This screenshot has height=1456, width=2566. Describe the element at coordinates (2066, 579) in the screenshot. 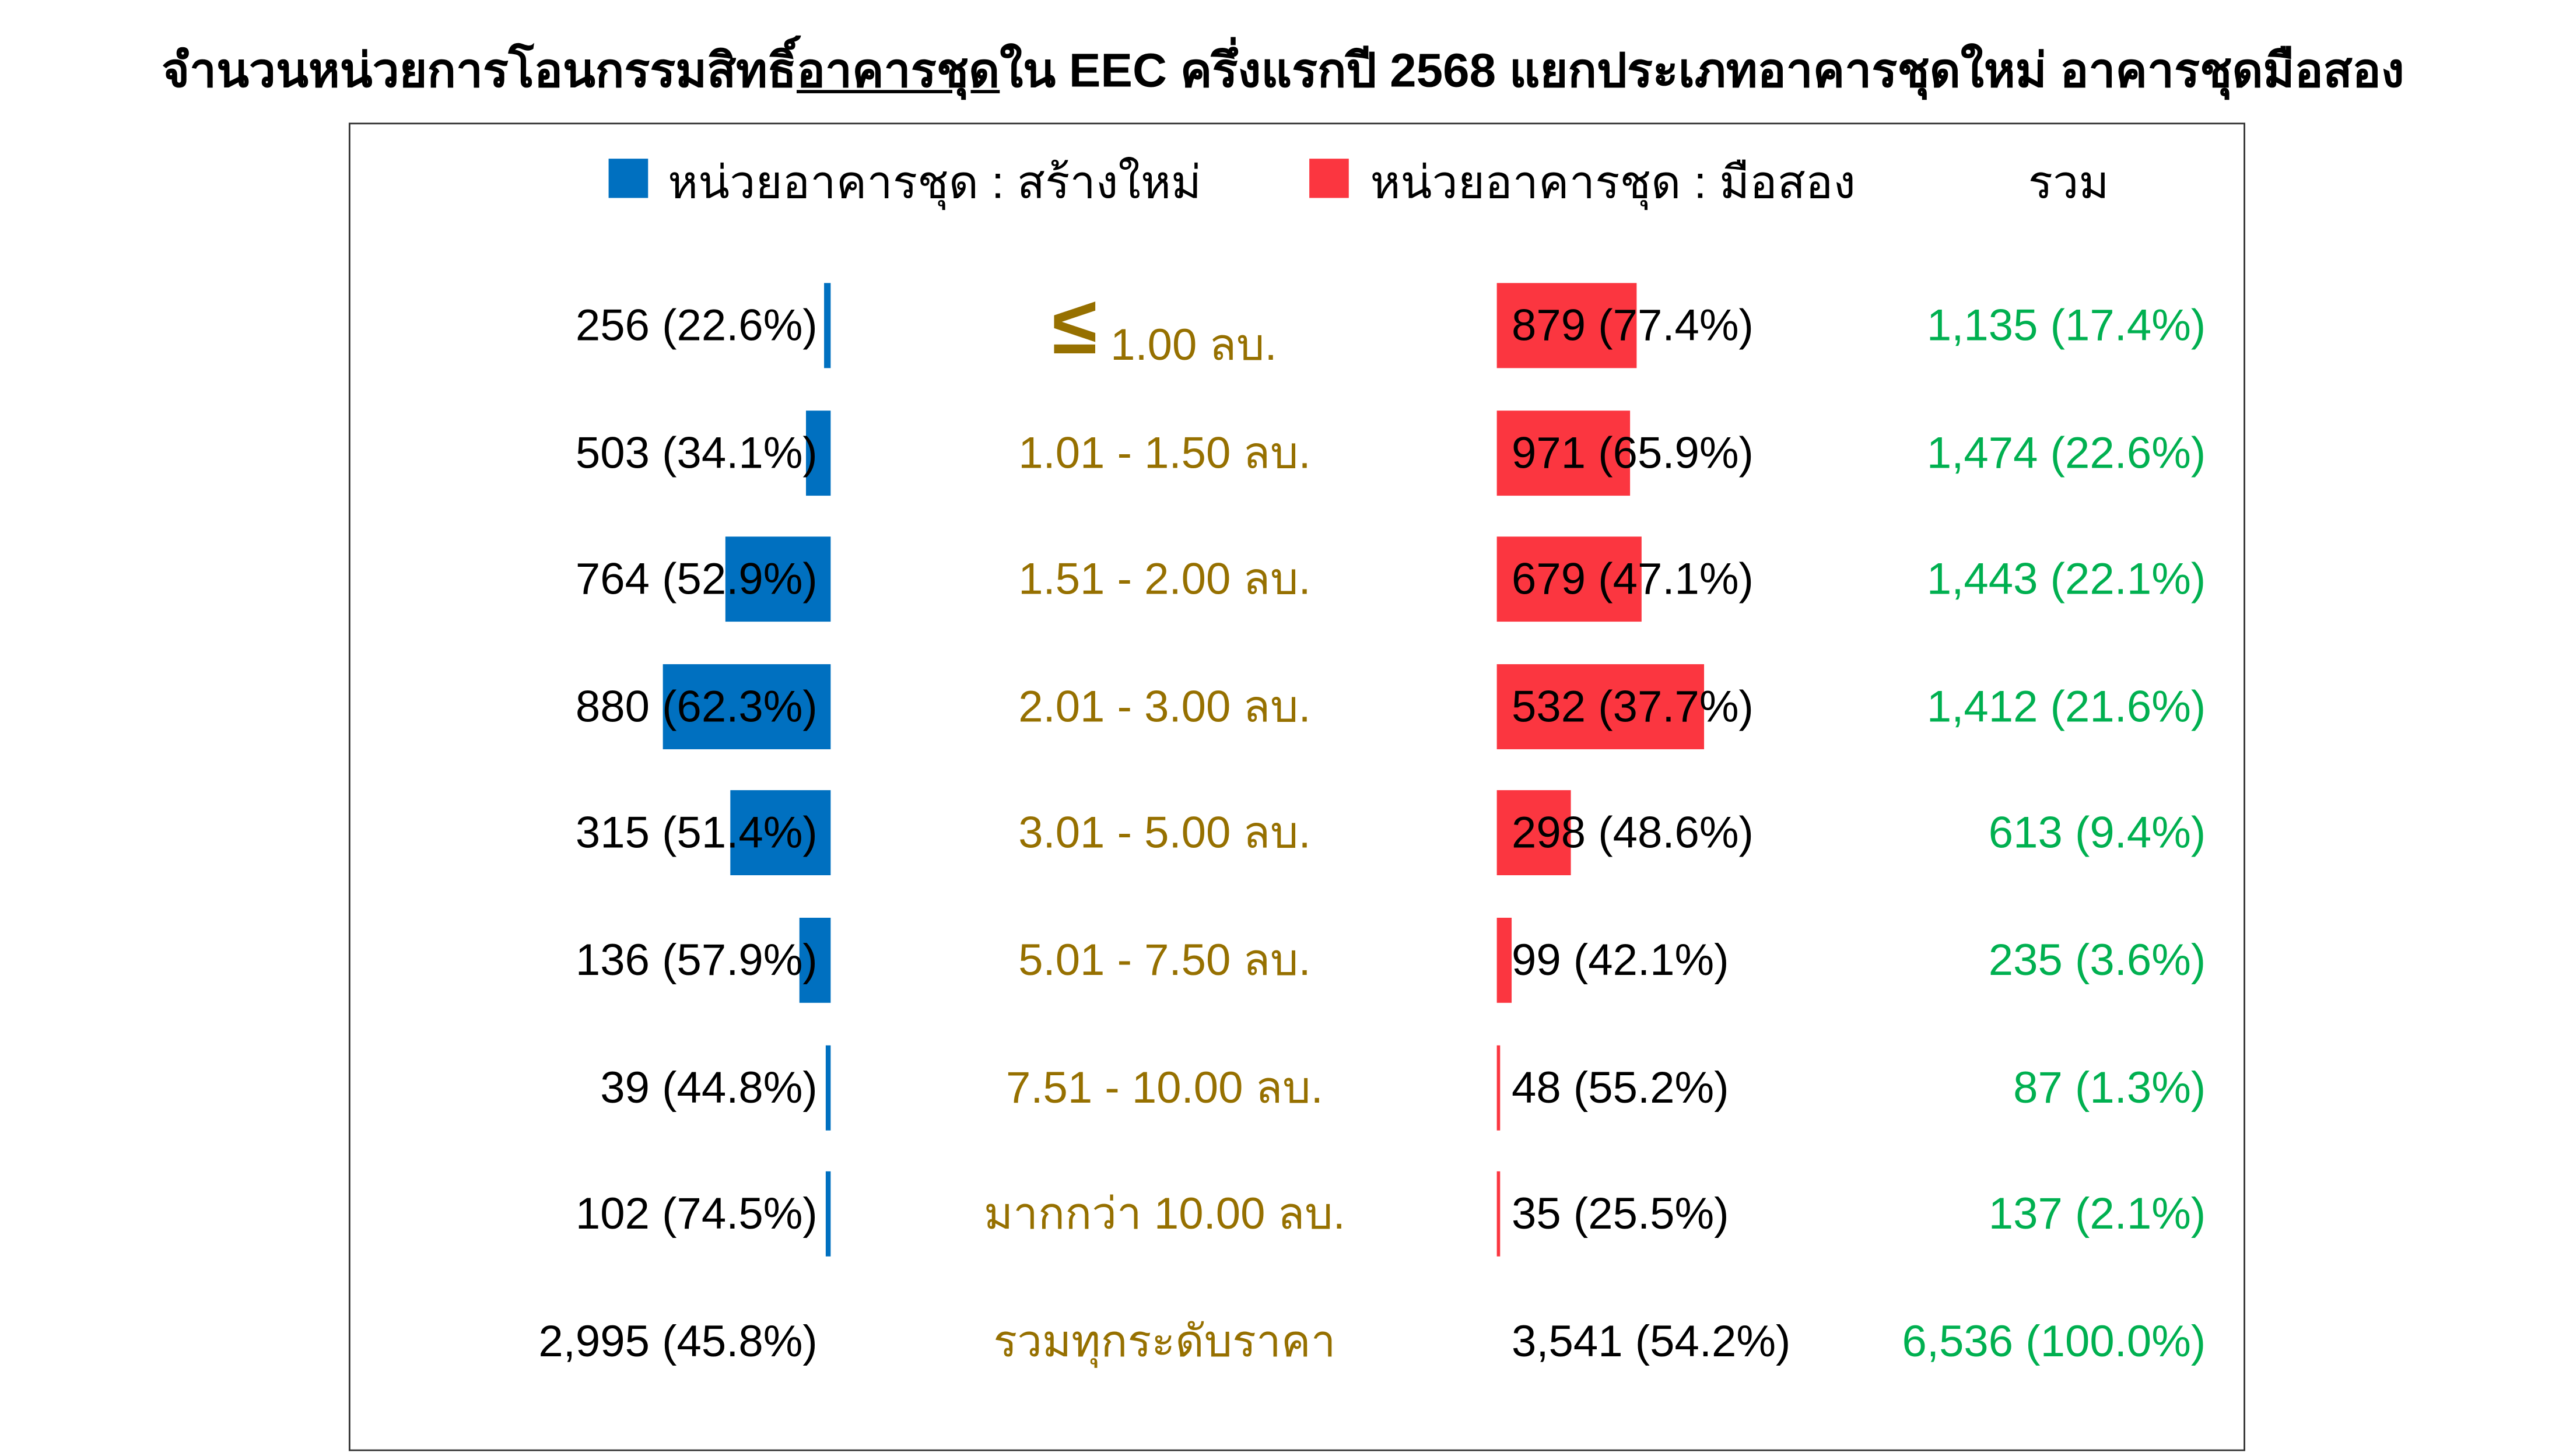

I see `label-total: 1,443 (22.1%)` at that location.